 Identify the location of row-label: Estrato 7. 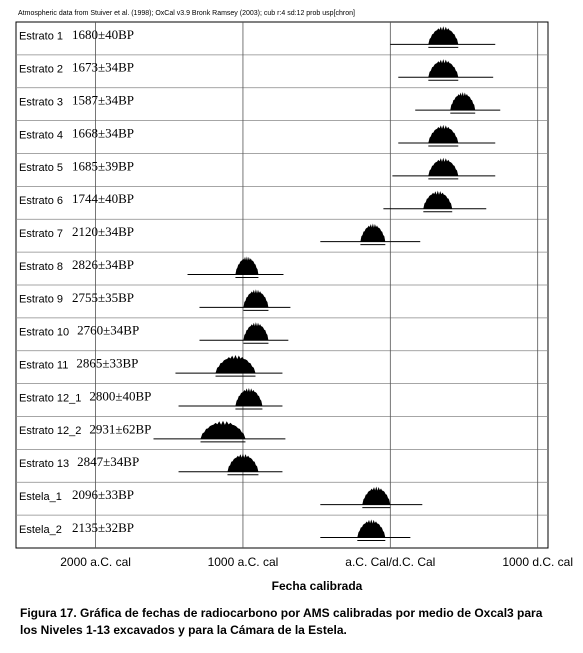
(41, 234).